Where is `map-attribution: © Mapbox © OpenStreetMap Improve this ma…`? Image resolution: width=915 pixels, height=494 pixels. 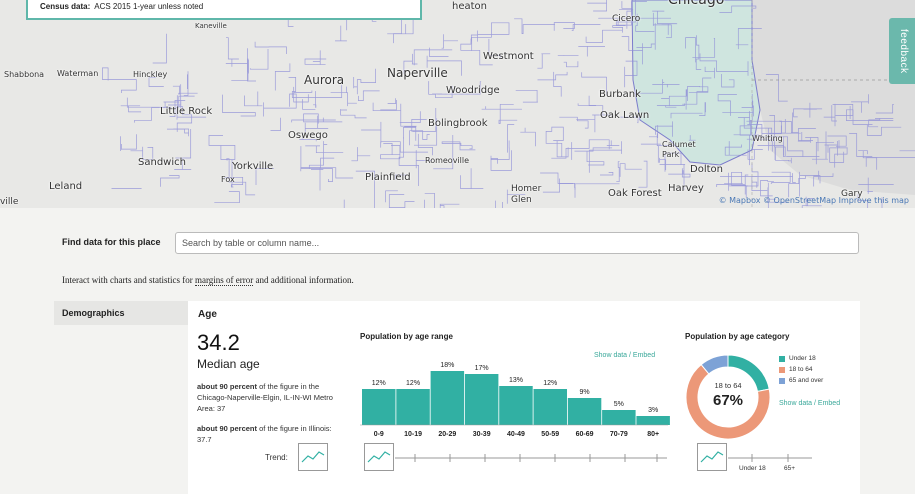 map-attribution: © Mapbox © OpenStreetMap Improve this ma… is located at coordinates (813, 200).